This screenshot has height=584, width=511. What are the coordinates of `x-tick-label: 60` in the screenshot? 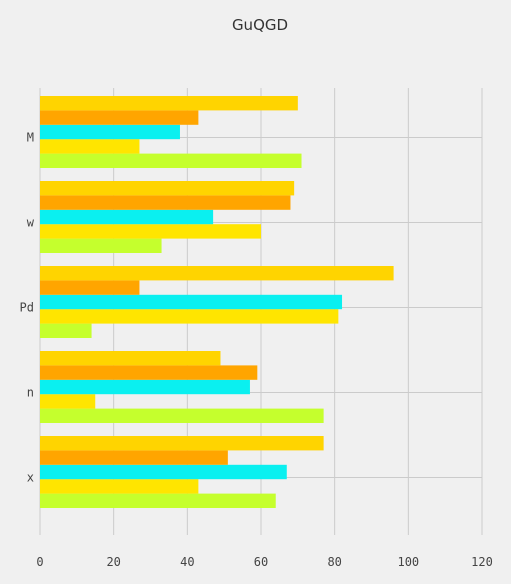 It's located at (261, 562).